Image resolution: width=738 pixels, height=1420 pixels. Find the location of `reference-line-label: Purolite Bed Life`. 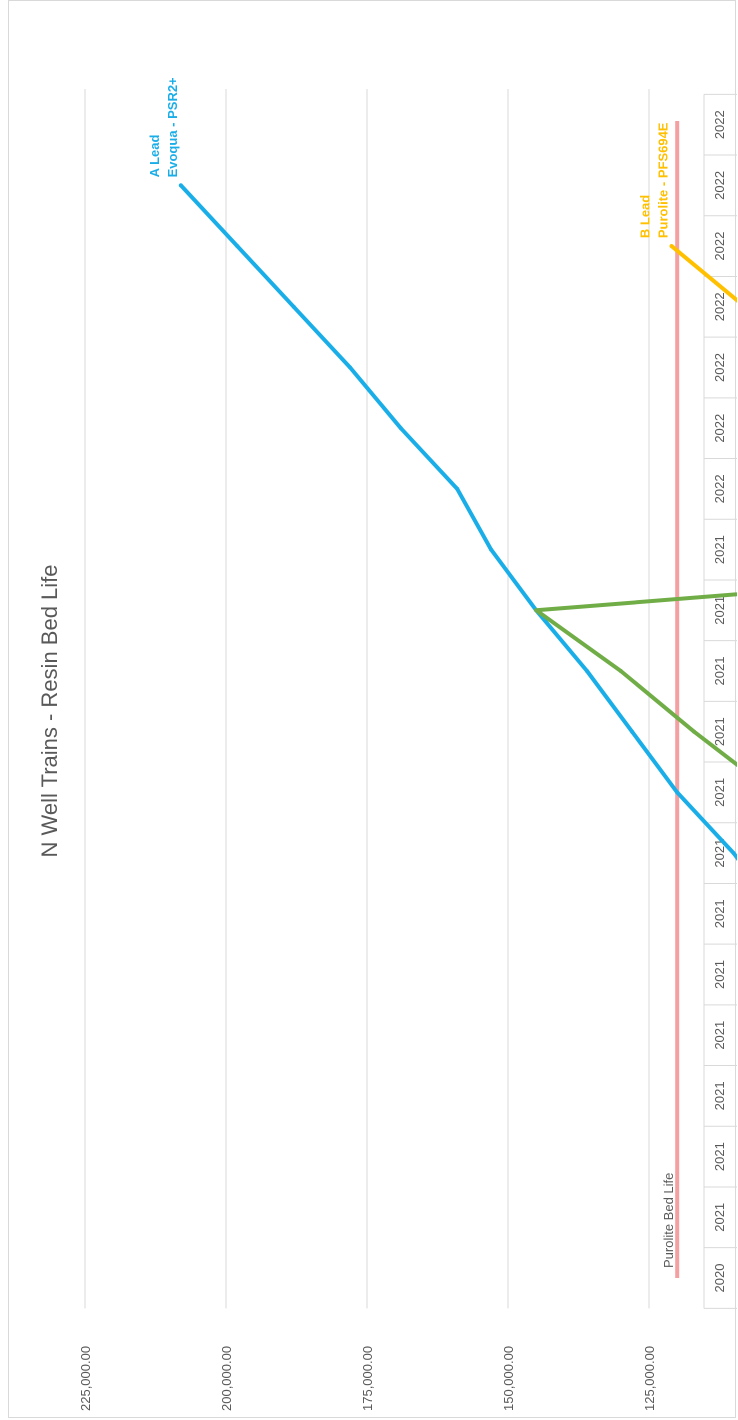

reference-line-label: Purolite Bed Life is located at coordinates (668, 1220).